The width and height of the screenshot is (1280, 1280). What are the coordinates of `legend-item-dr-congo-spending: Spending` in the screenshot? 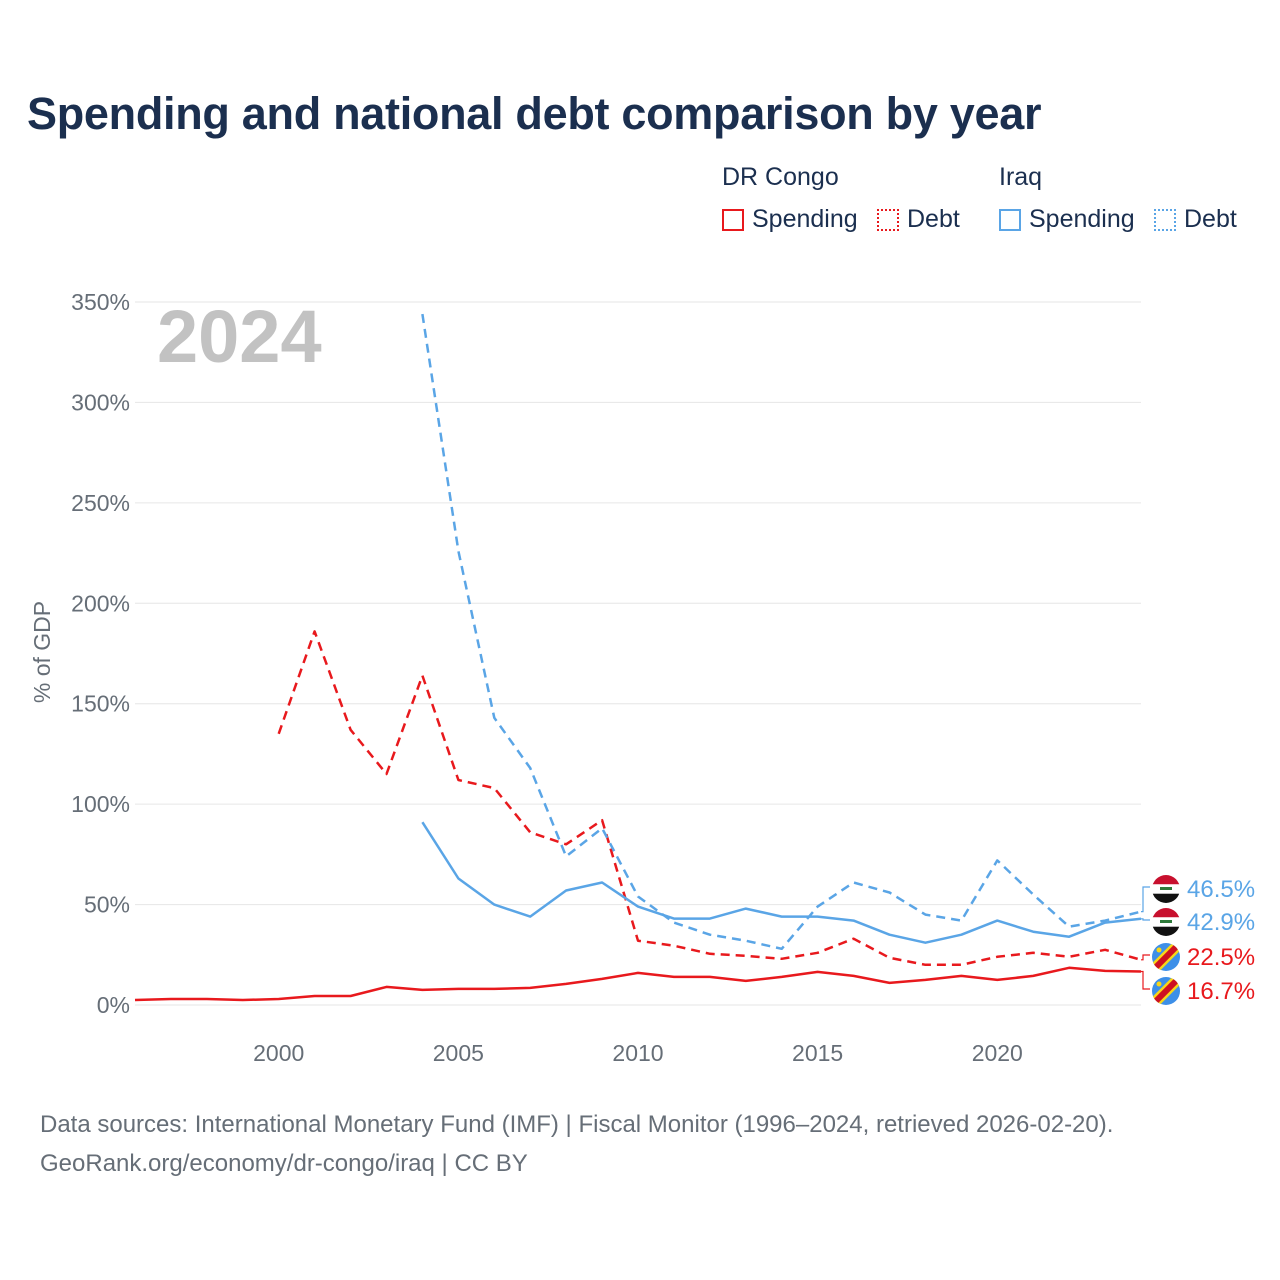 It's located at (790, 219).